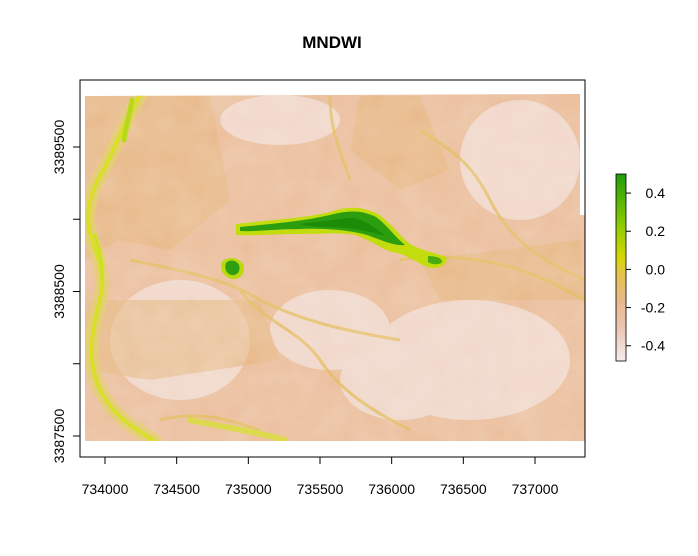  I want to click on legend-tick-label: -0.4, so click(653, 346).